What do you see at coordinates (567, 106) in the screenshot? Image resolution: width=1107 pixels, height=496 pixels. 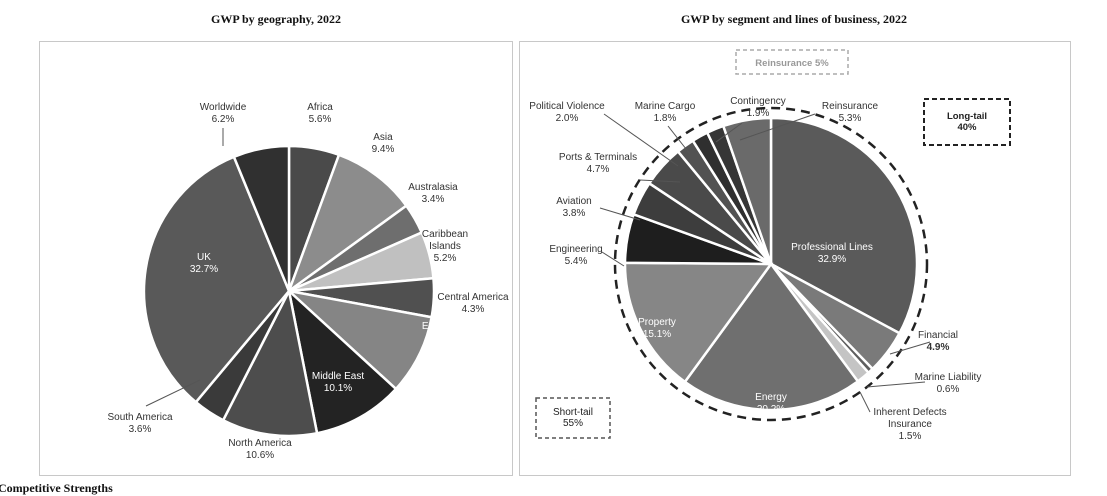 I see `slice-label-text: Political Violence` at bounding box center [567, 106].